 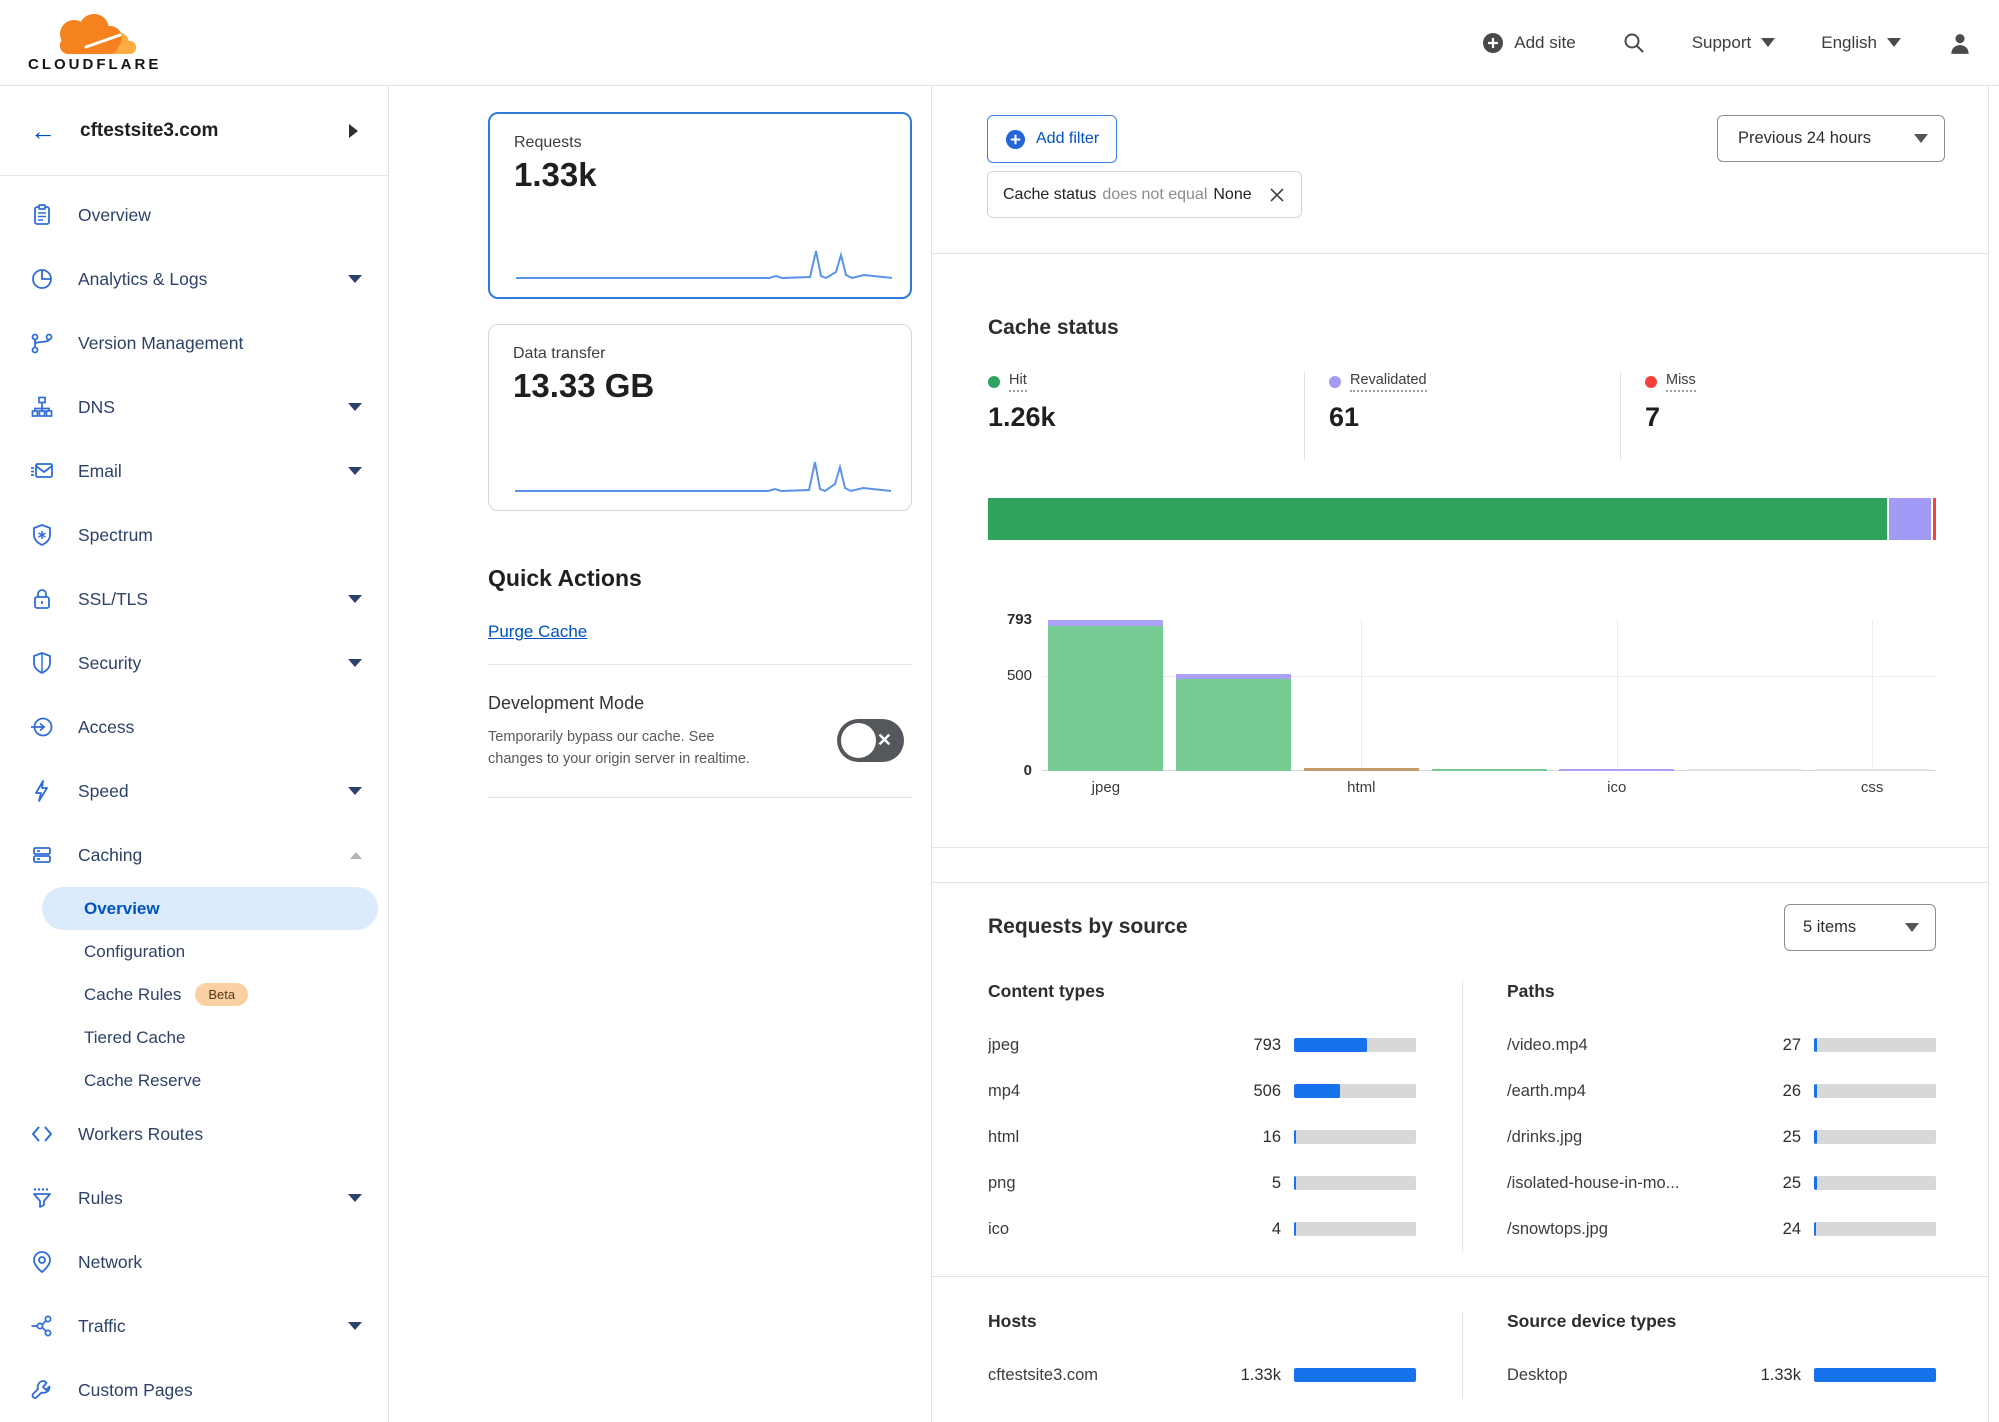 I want to click on sidebar-item-email: Email, so click(x=194, y=471).